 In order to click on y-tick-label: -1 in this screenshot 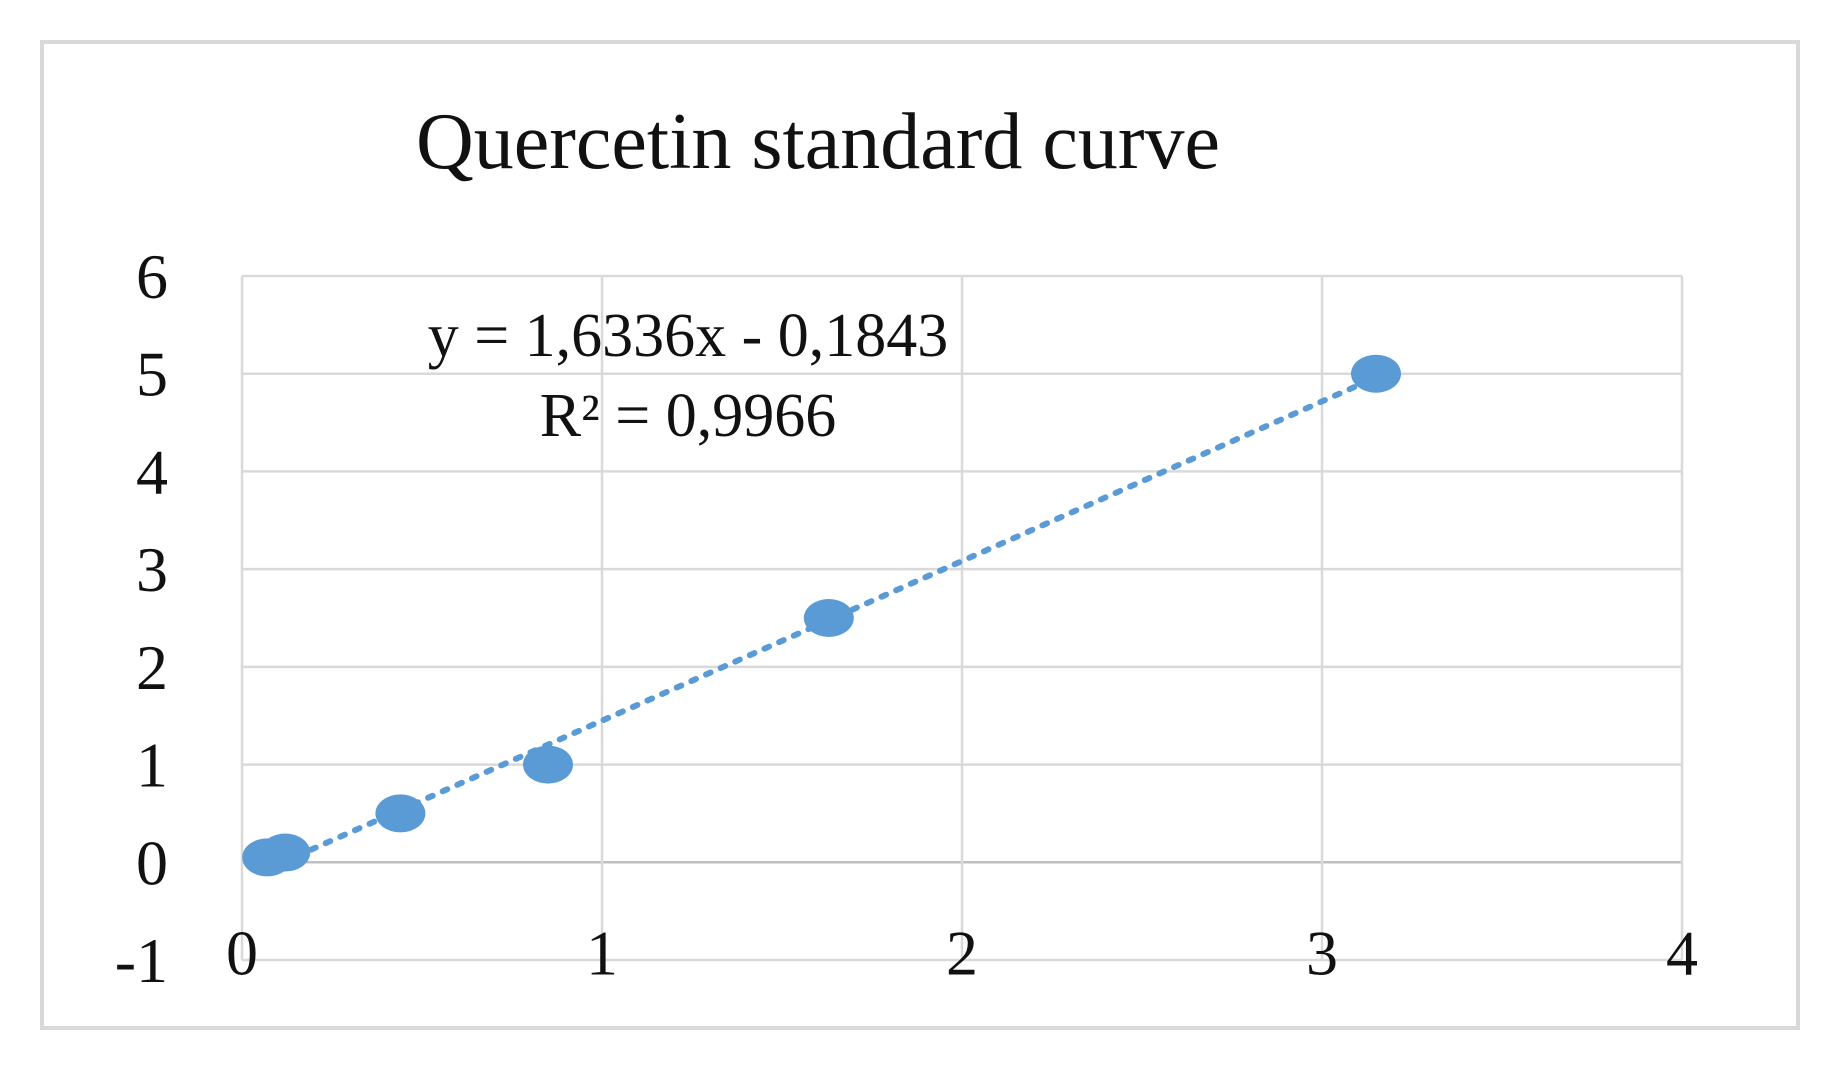, I will do `click(141, 960)`.